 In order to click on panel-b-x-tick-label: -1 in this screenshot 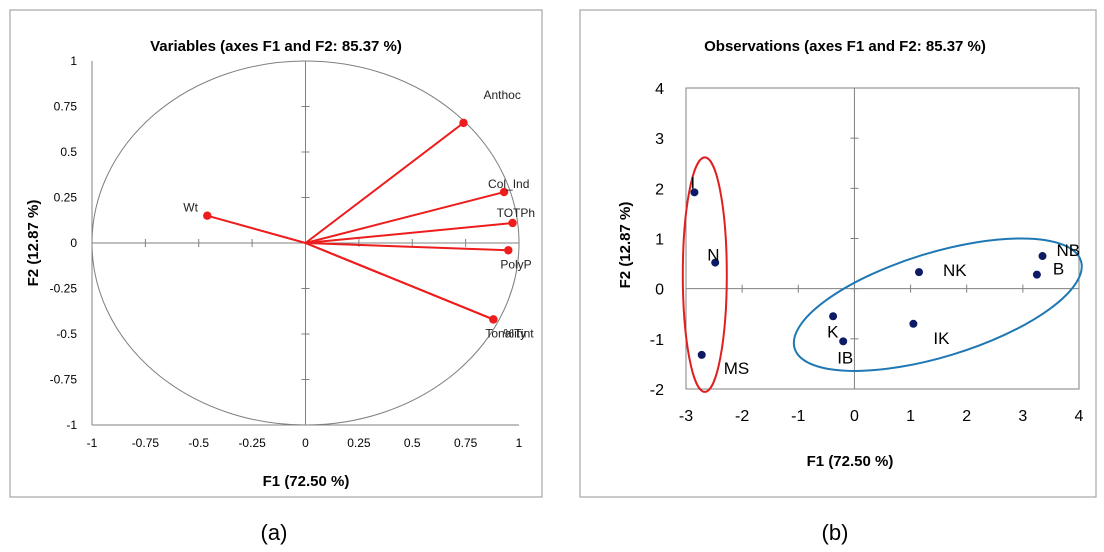, I will do `click(798, 416)`.